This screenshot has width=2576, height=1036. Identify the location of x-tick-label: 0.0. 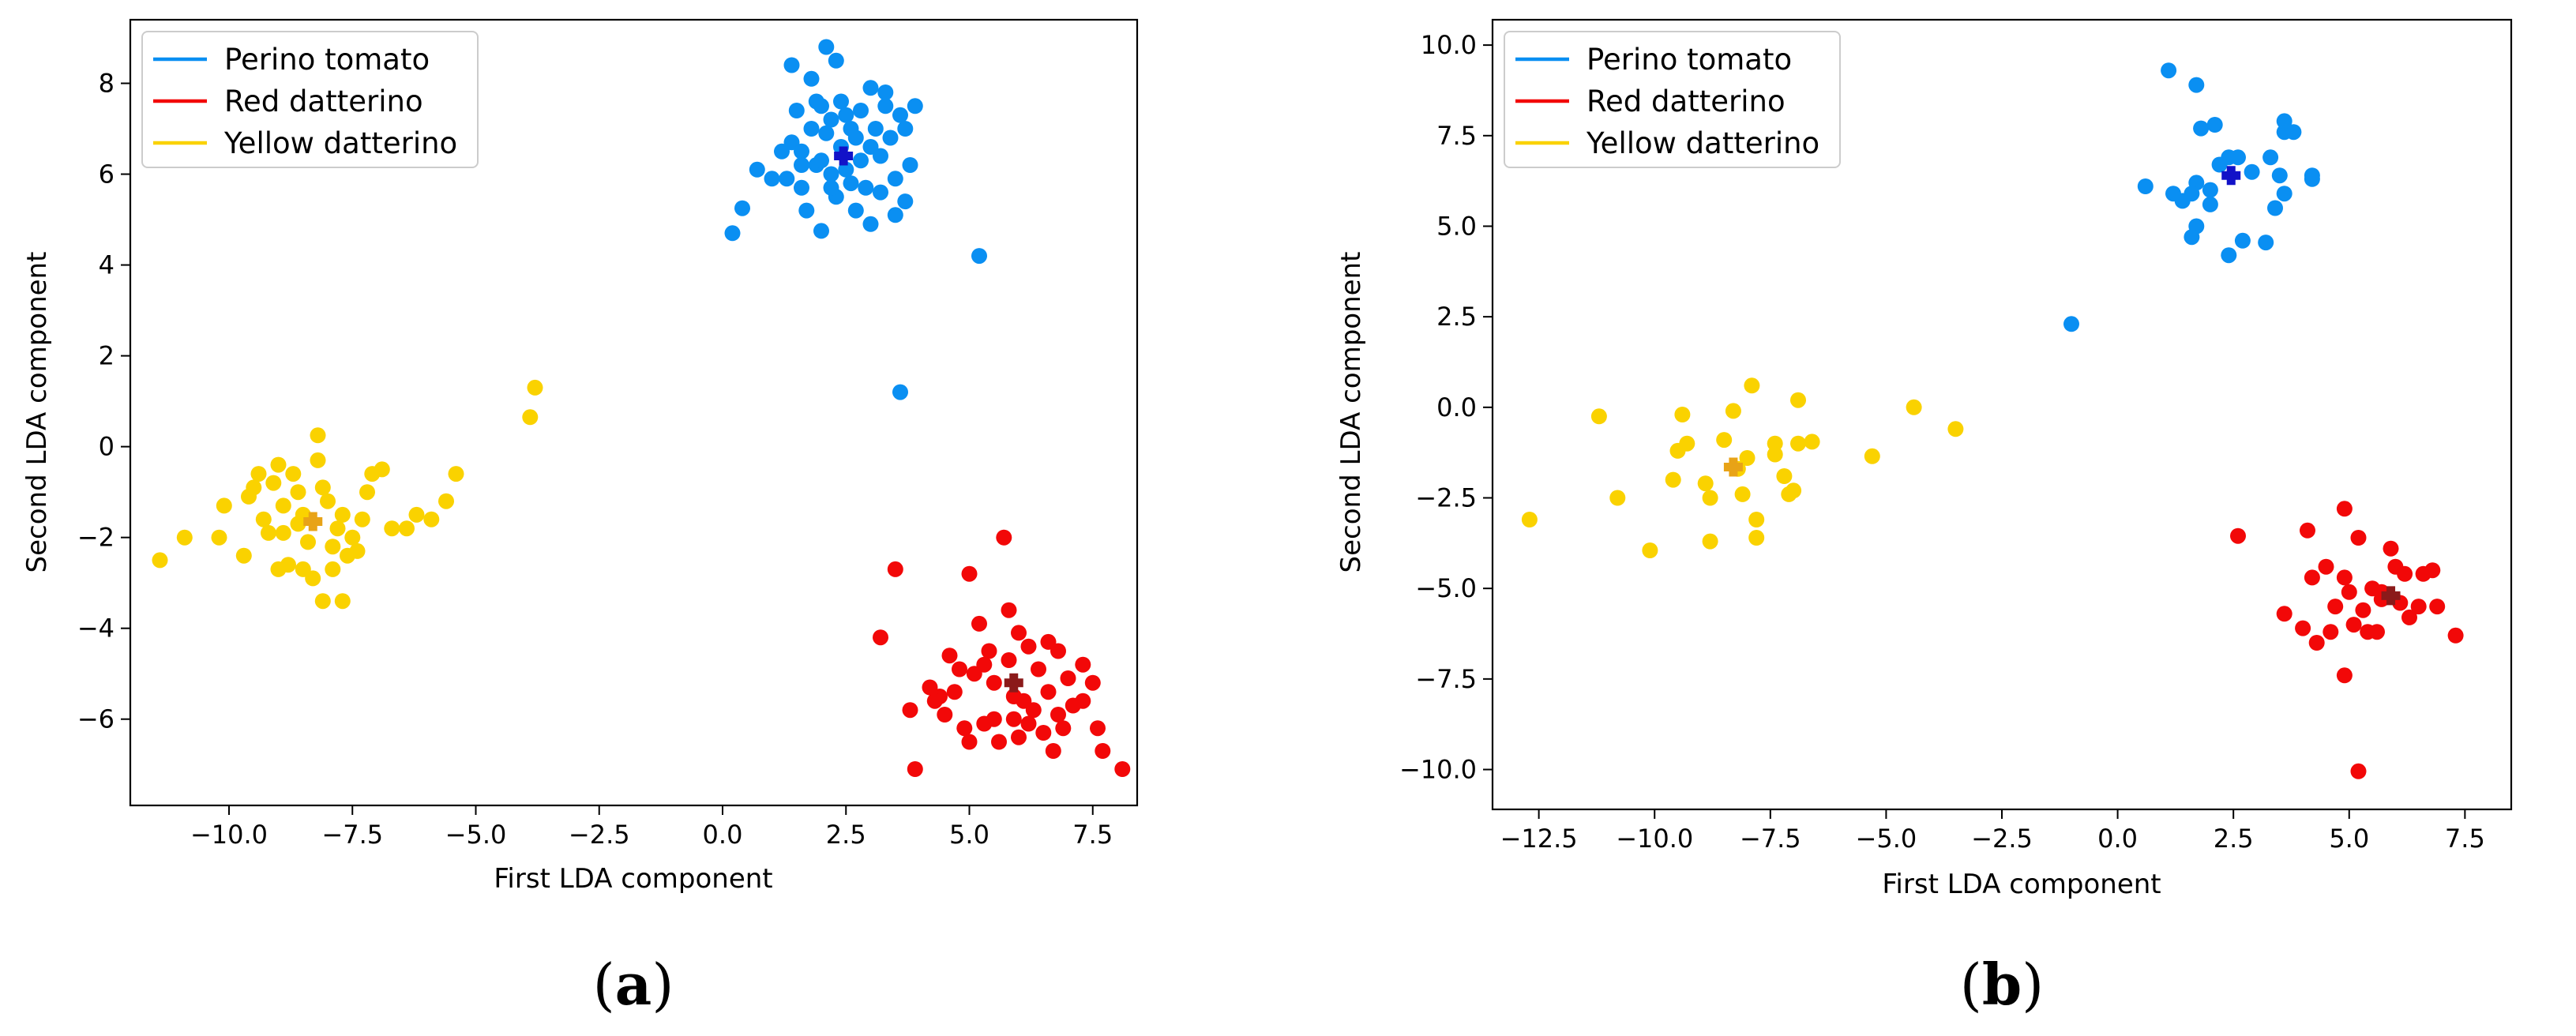
(2117, 839).